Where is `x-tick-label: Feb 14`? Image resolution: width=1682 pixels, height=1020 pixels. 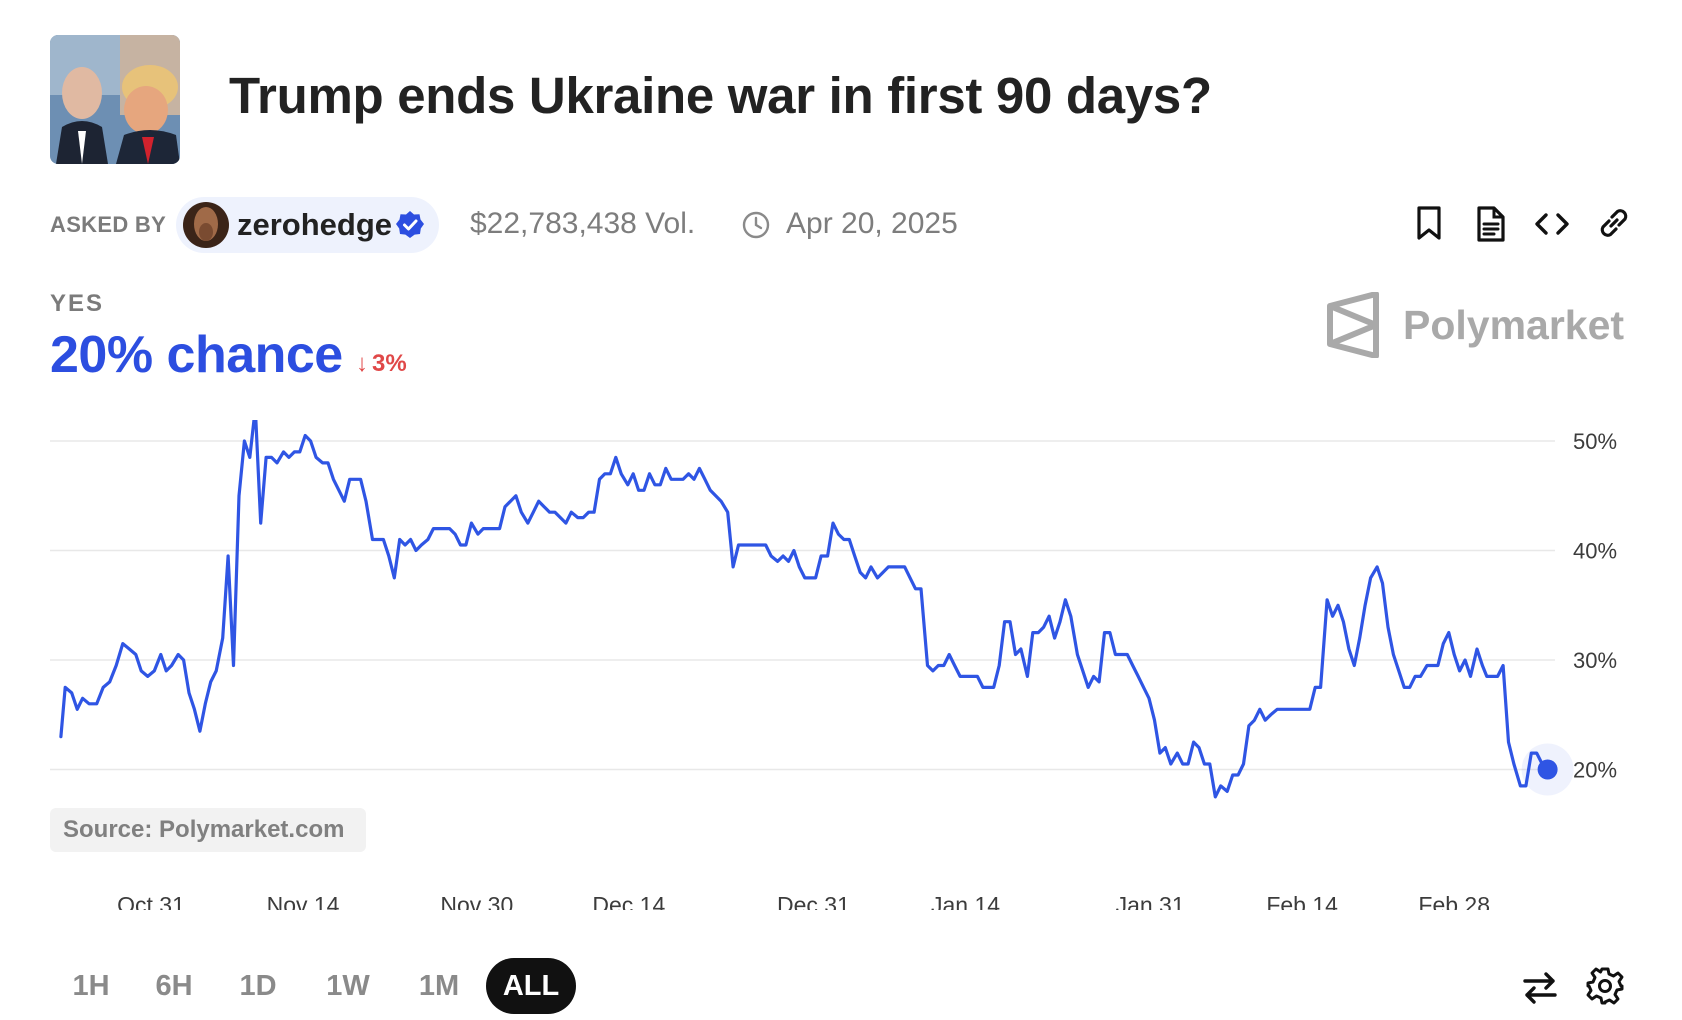 x-tick-label: Feb 14 is located at coordinates (1302, 901).